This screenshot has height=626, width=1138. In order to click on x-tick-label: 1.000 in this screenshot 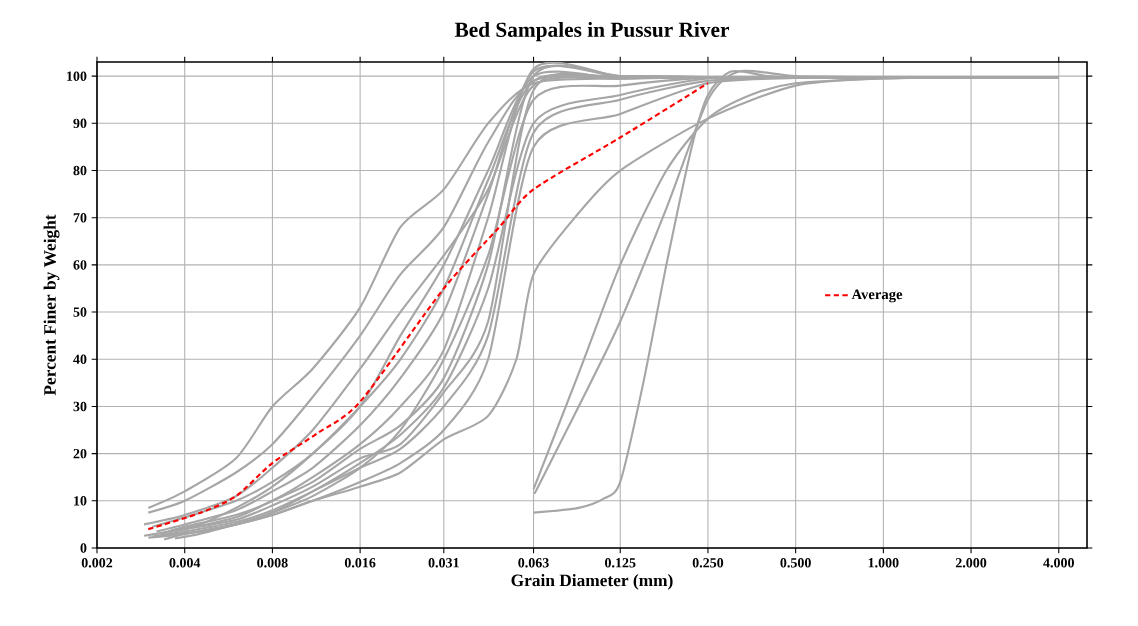, I will do `click(883, 563)`.